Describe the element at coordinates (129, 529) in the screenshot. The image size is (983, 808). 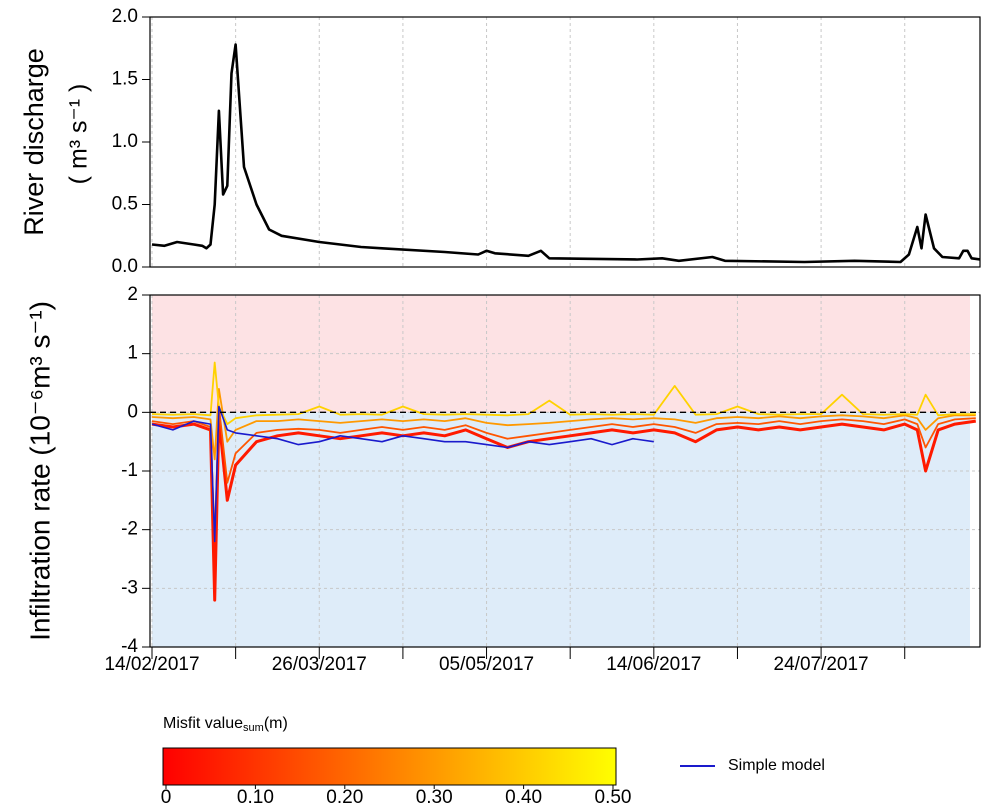
I see `y-tick-label: -2` at that location.